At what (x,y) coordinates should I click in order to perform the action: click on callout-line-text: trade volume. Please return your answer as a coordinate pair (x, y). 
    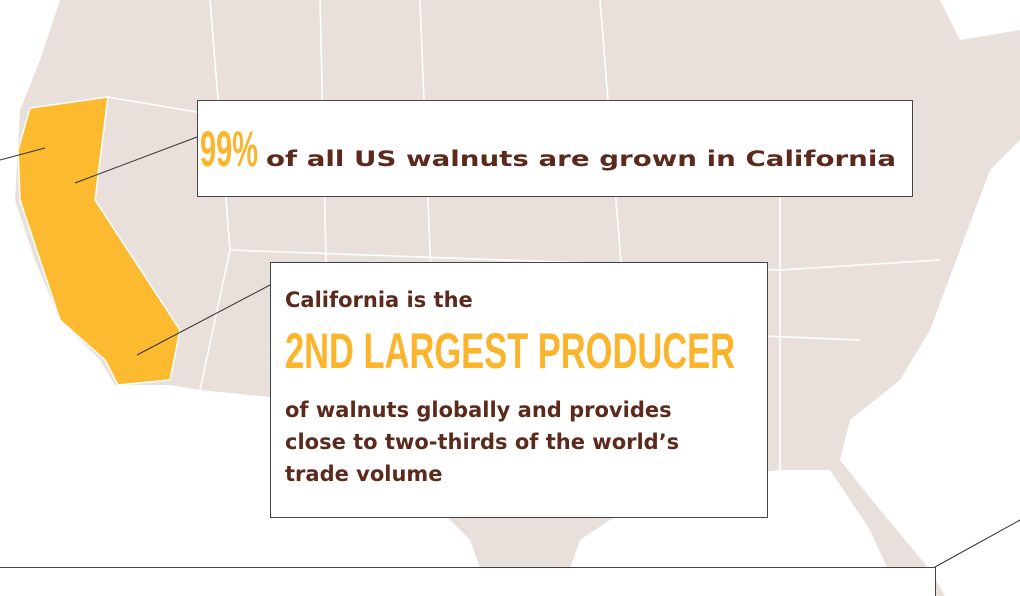
    Looking at the image, I should click on (364, 474).